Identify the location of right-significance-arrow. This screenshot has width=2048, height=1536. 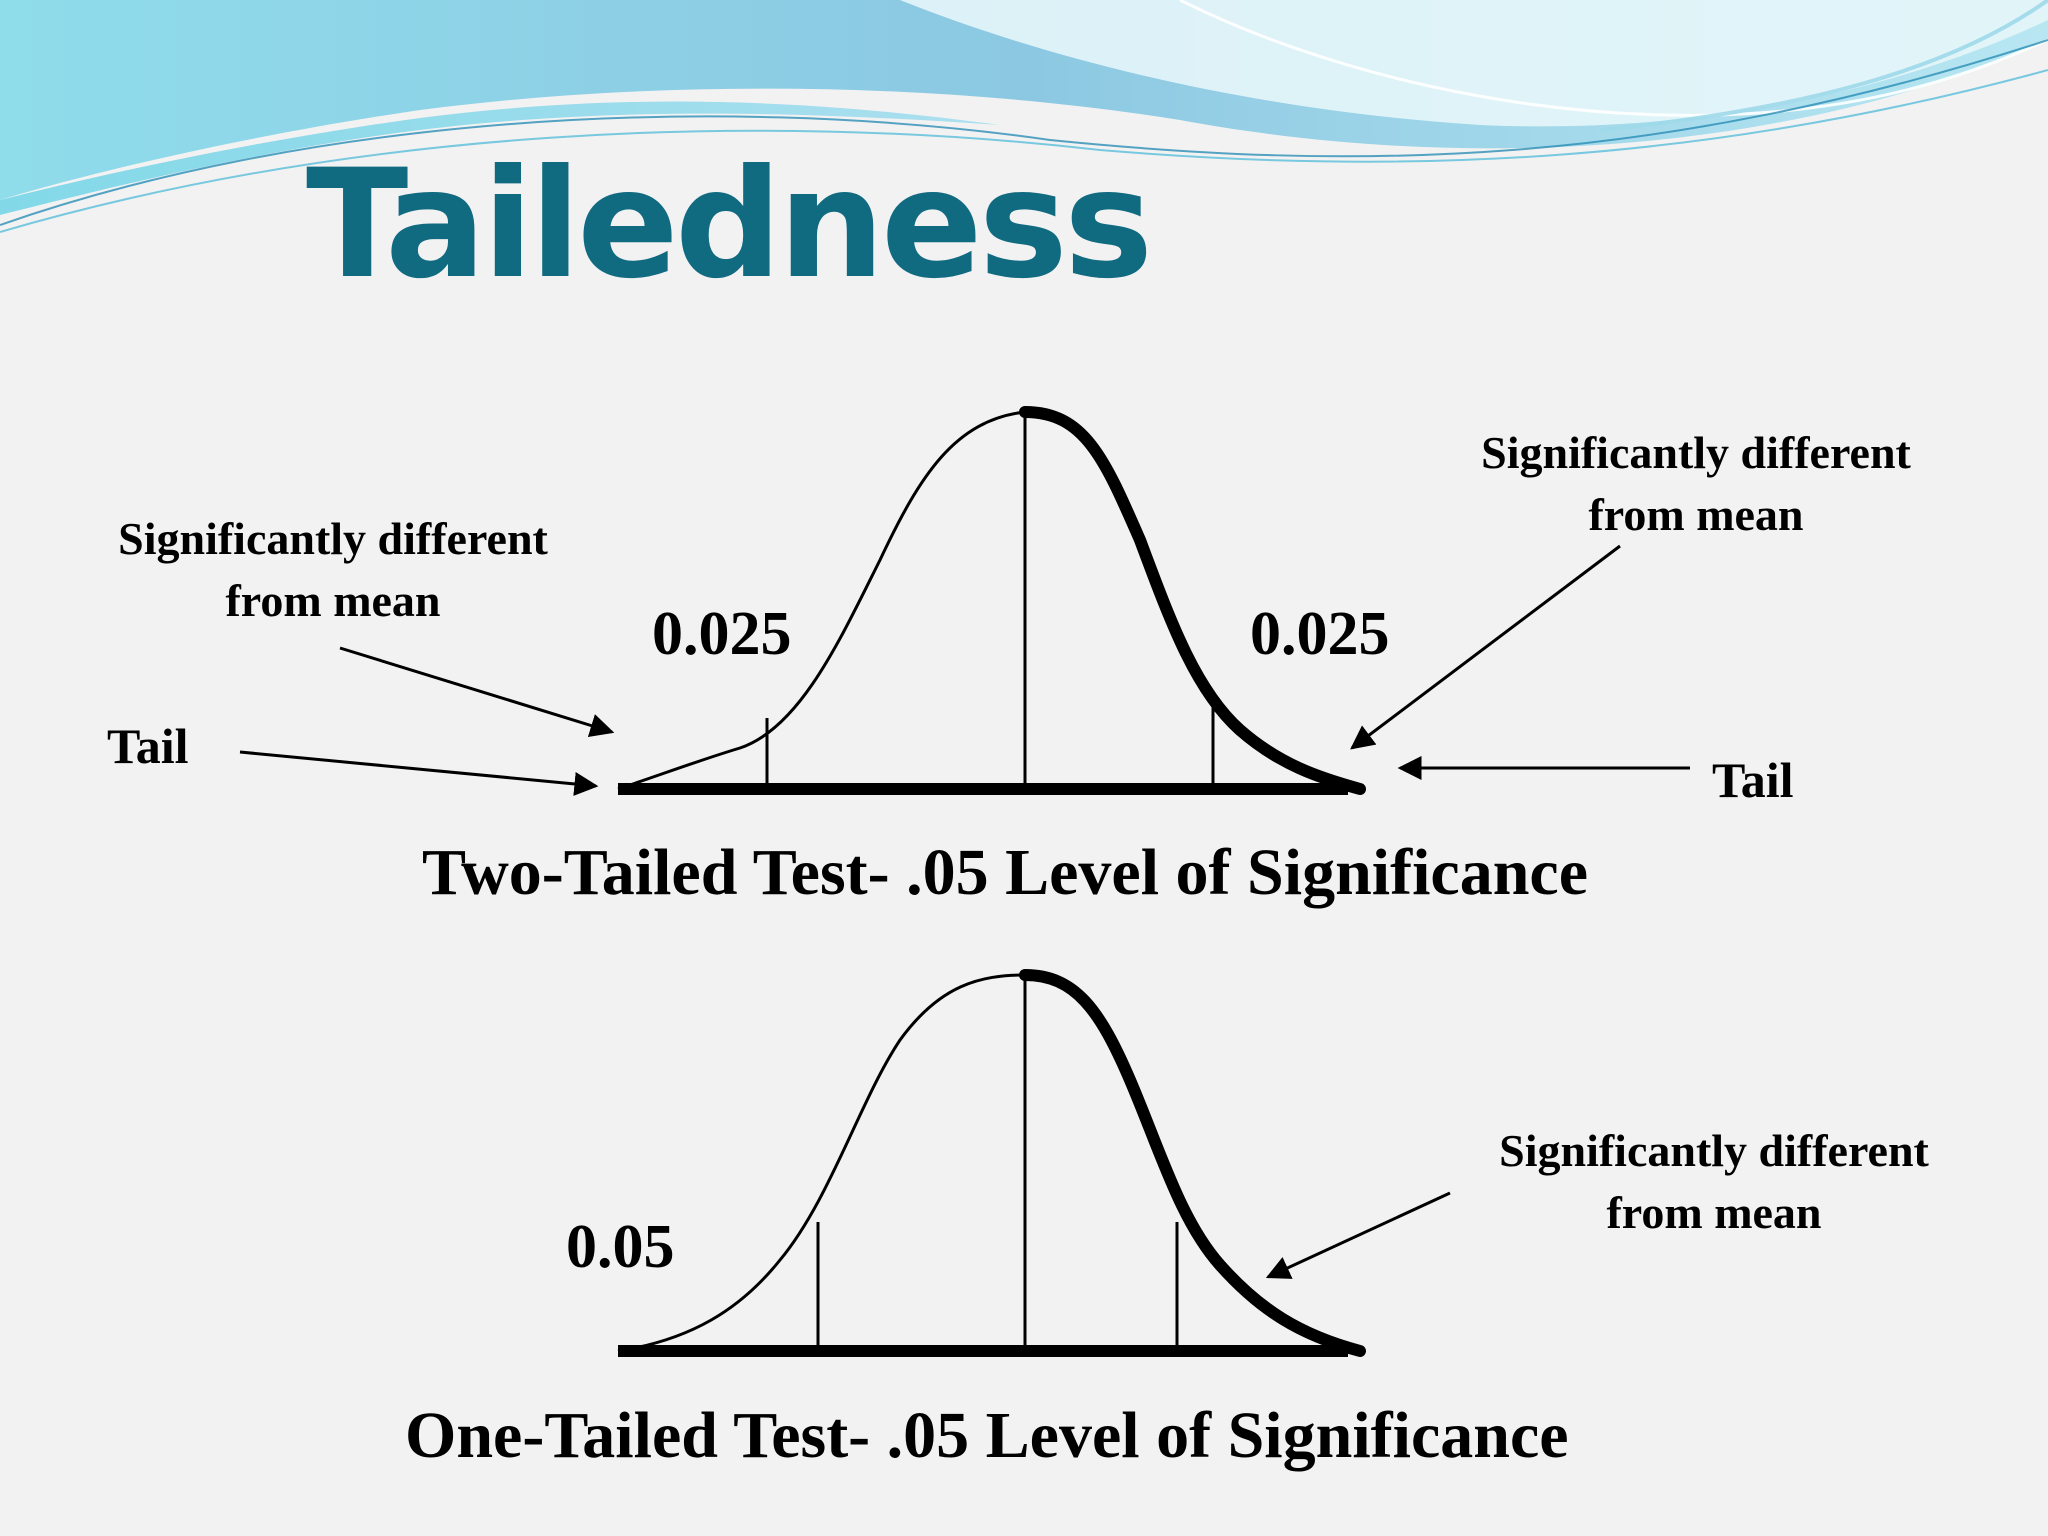
(1485, 647).